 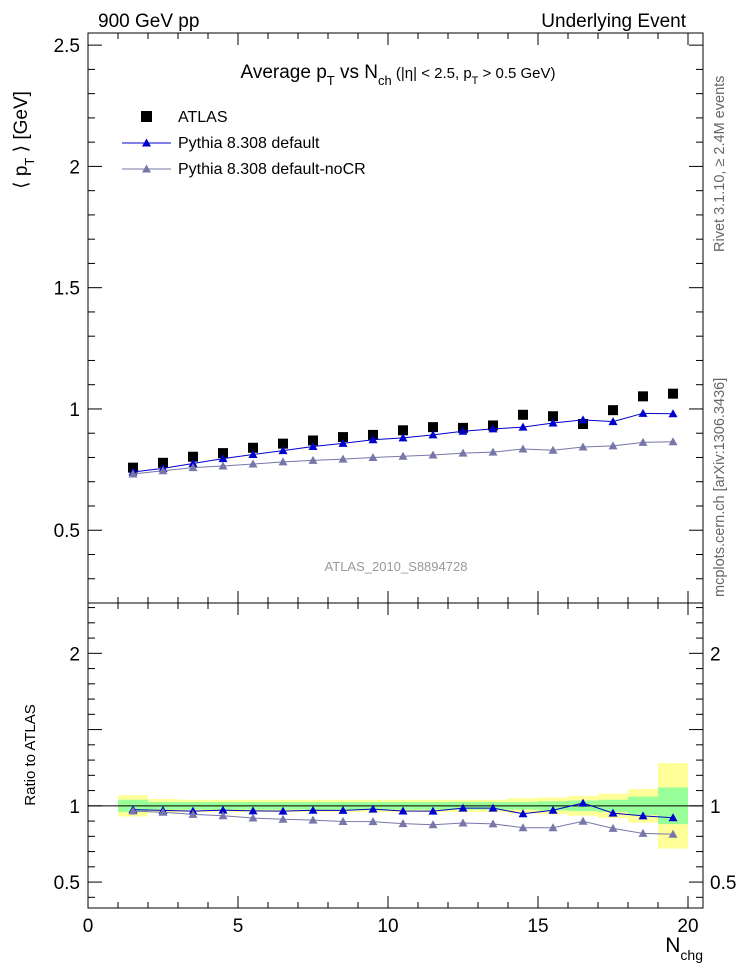 What do you see at coordinates (272, 169) in the screenshot?
I see `legend-label-pythia-nocr: Pythia 8.308 default-noCR` at bounding box center [272, 169].